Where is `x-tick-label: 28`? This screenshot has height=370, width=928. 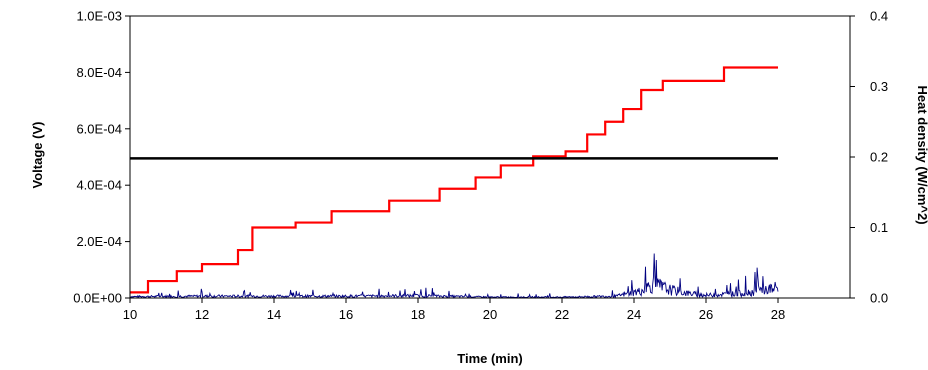 x-tick-label: 28 is located at coordinates (778, 314).